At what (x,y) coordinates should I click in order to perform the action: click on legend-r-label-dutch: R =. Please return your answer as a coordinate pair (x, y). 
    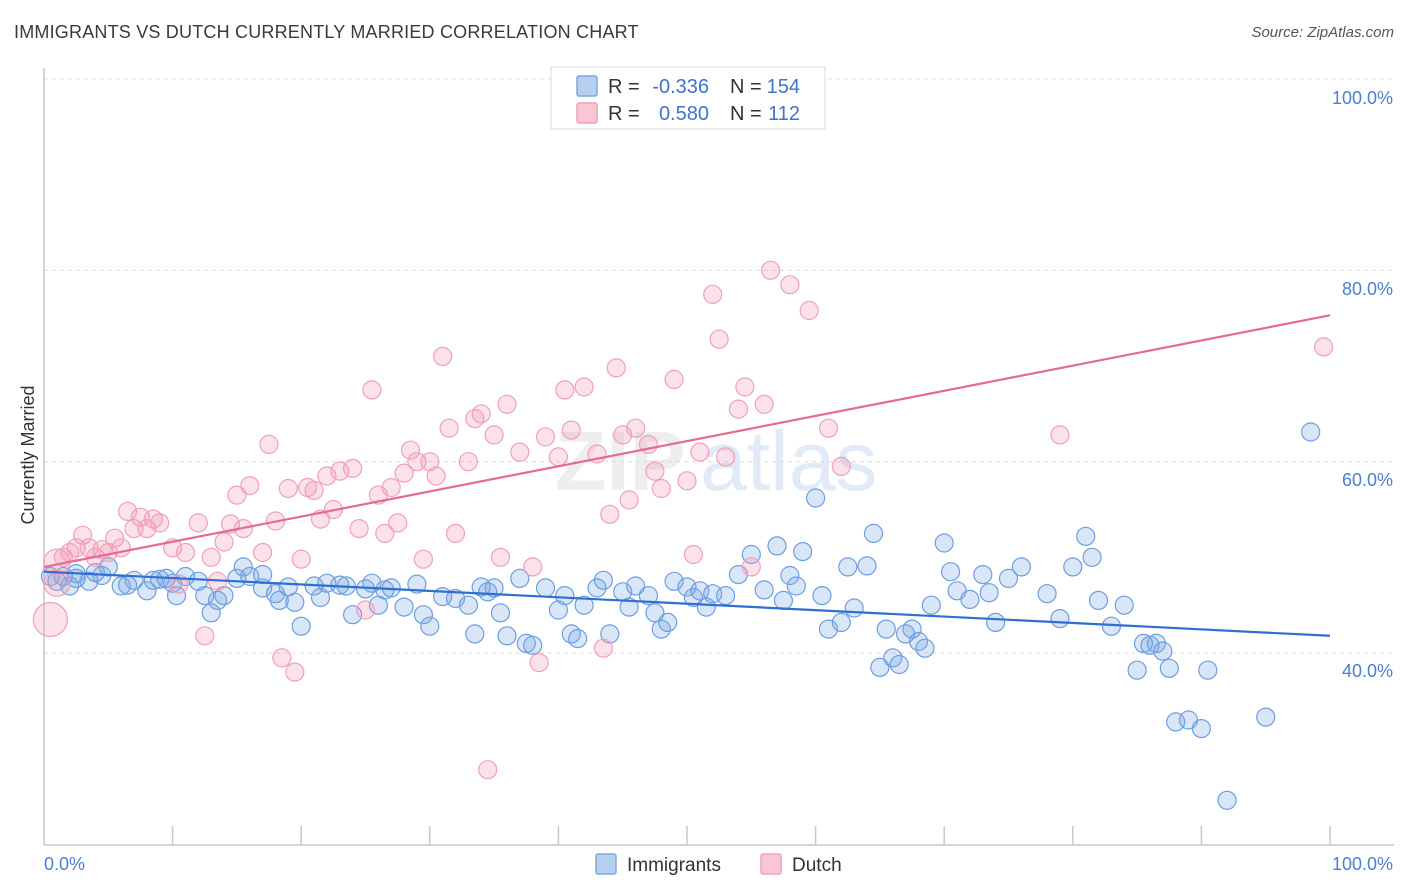
    Looking at the image, I should click on (624, 114).